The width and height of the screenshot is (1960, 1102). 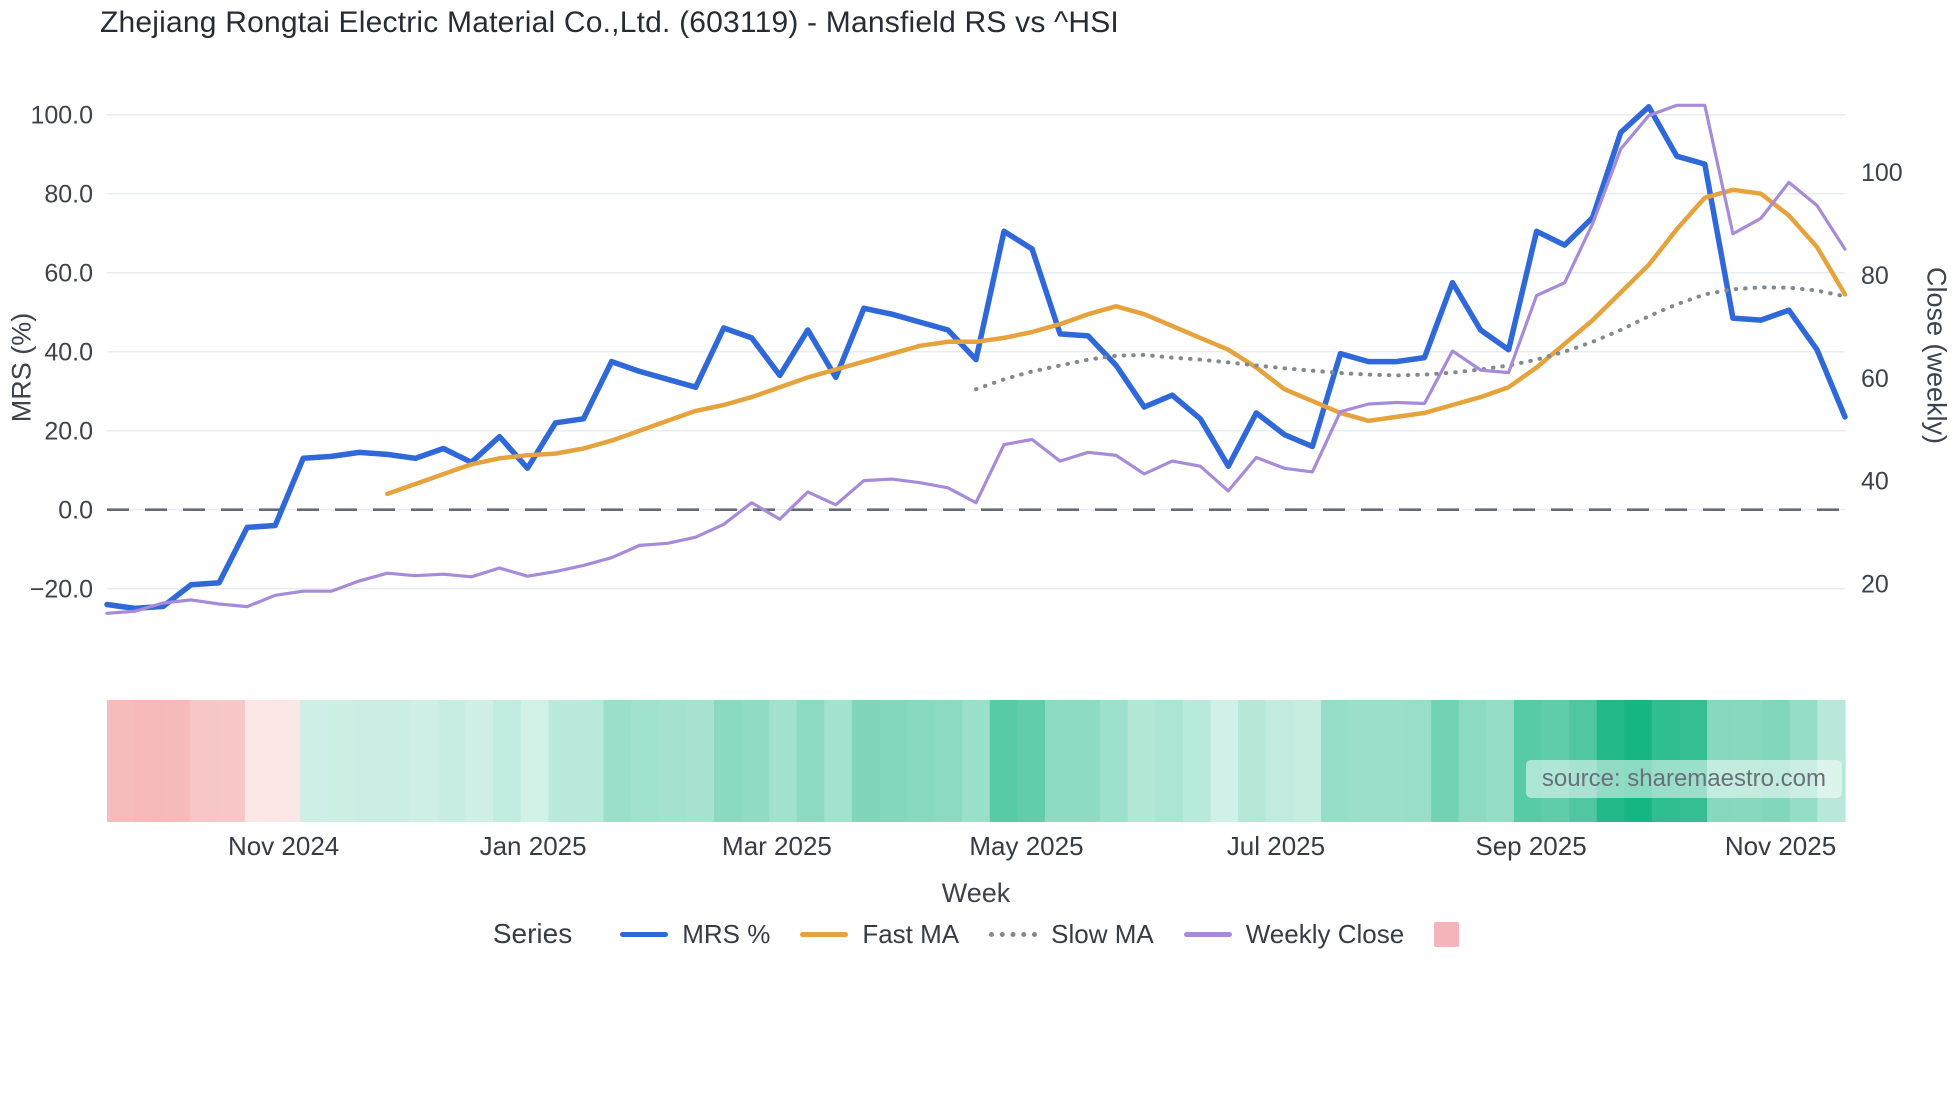 I want to click on x-tick-label: Mar 2025, so click(x=777, y=846).